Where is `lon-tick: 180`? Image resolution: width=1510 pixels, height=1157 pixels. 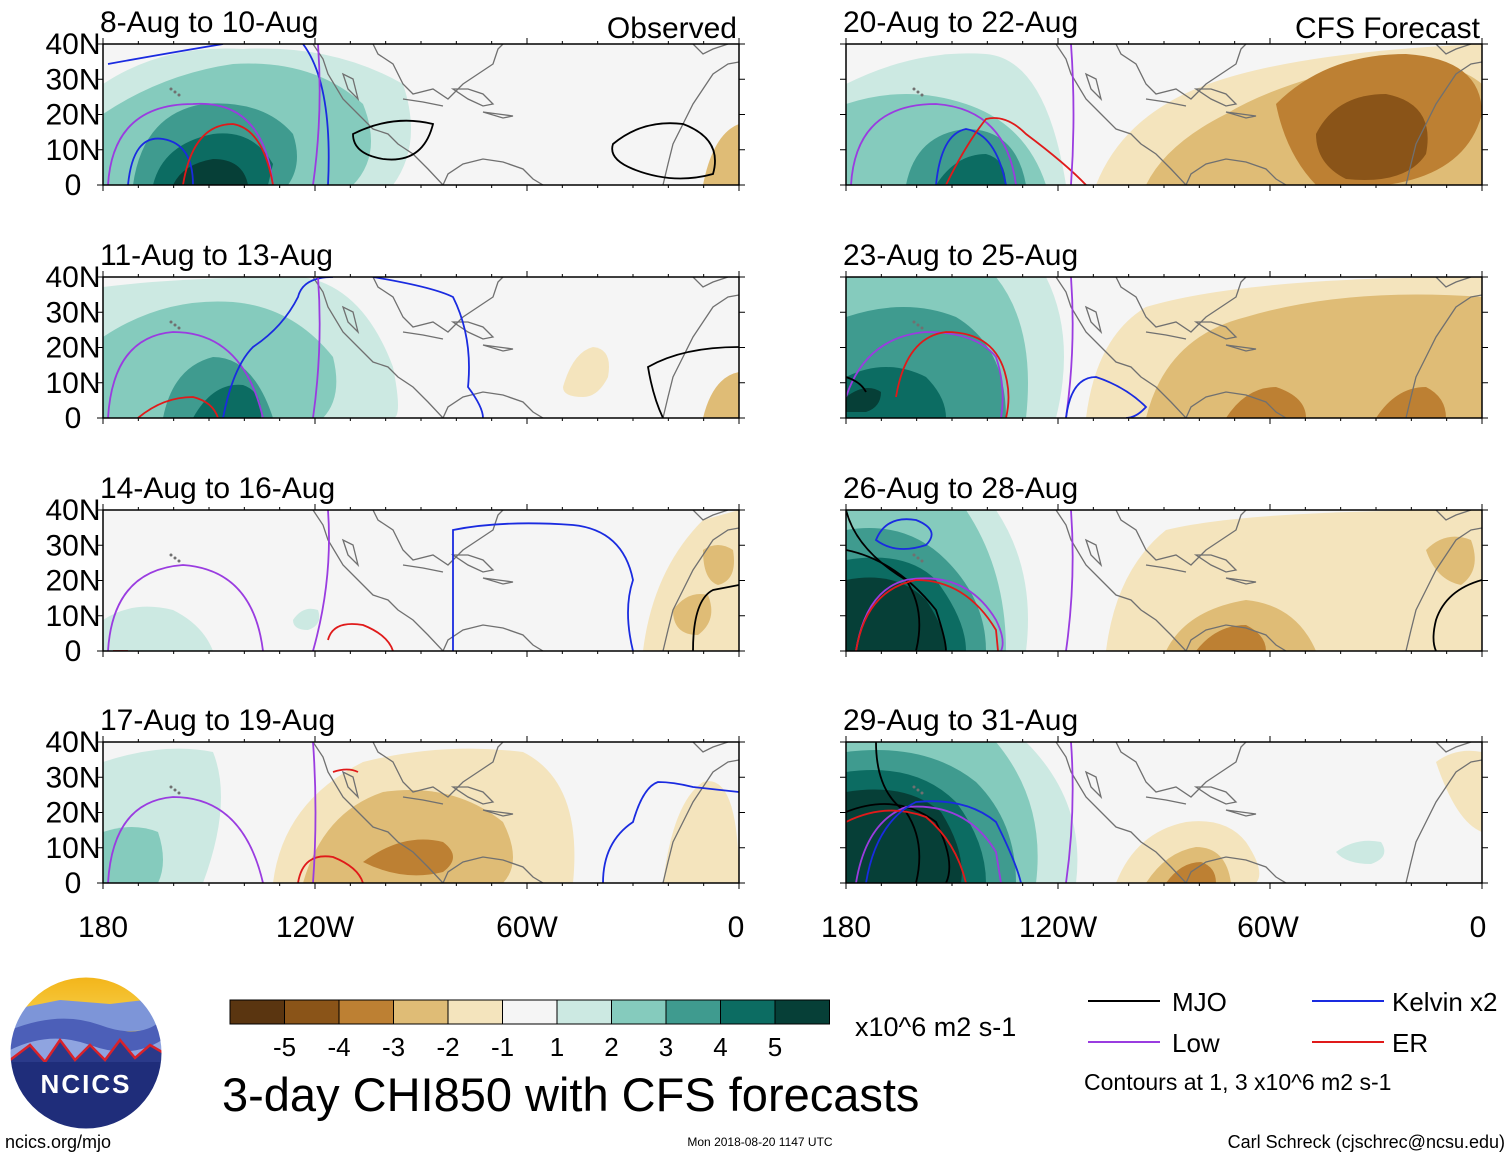
lon-tick: 180 is located at coordinates (103, 927).